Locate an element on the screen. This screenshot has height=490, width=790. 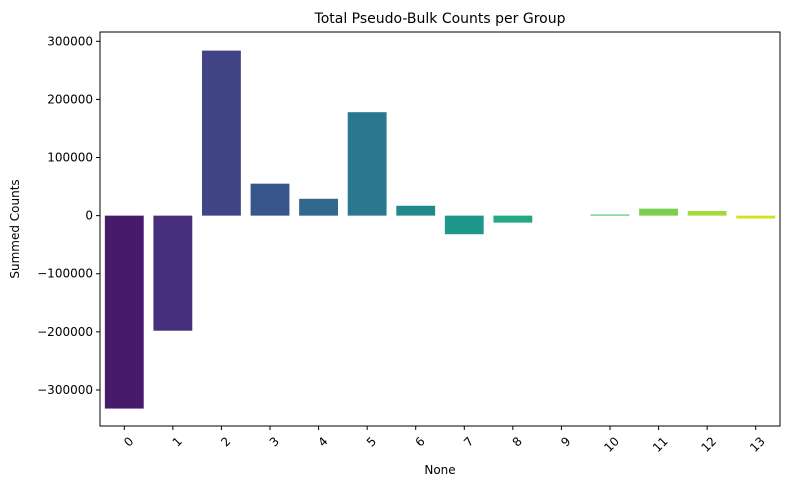
x-tick-label: 6 is located at coordinates (419, 441).